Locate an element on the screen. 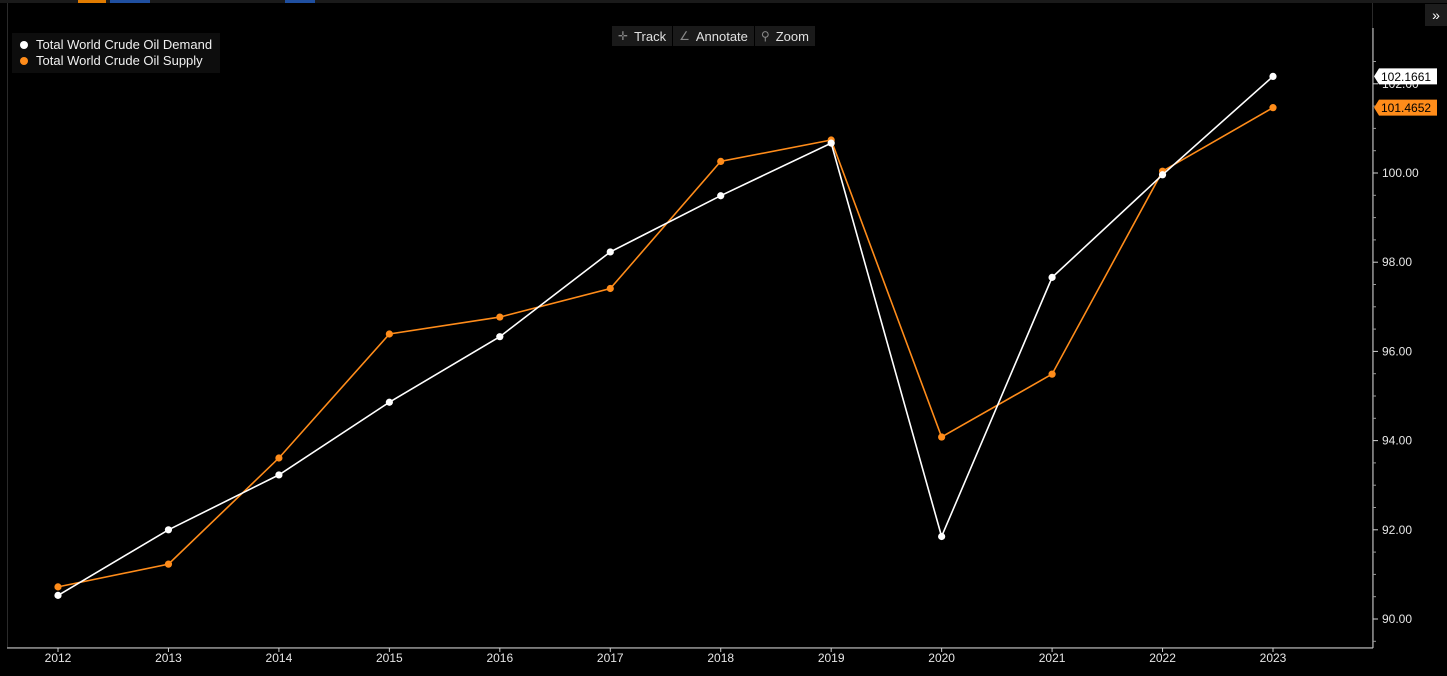  y-tick-label: 98.00 is located at coordinates (1397, 262).